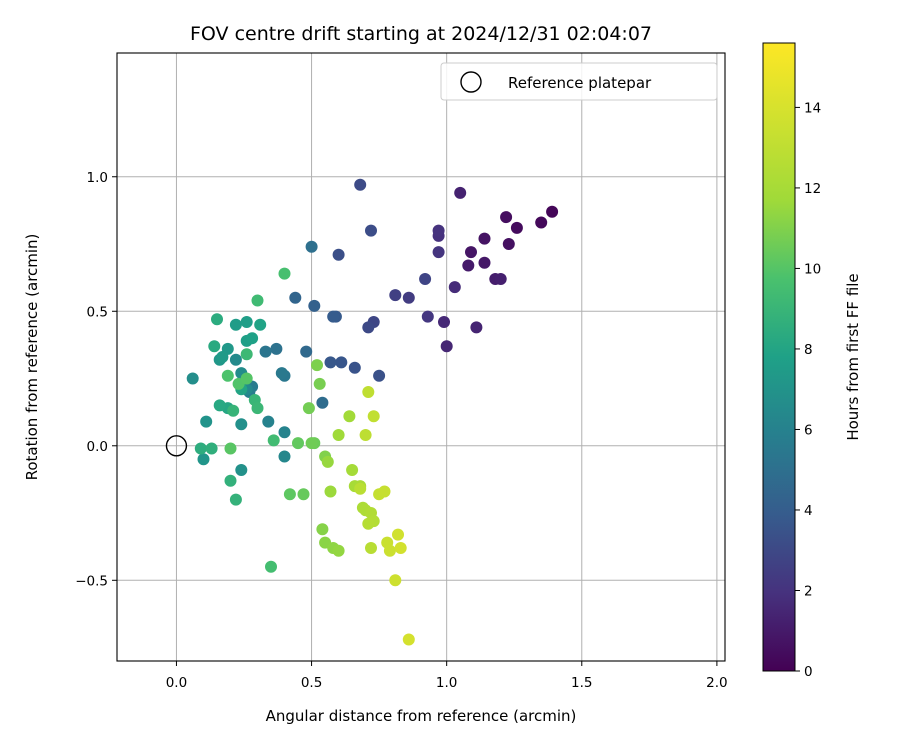  What do you see at coordinates (447, 676) in the screenshot?
I see `x-axis-ticks: 0.0 0.5 1.0 1.5 2.0` at bounding box center [447, 676].